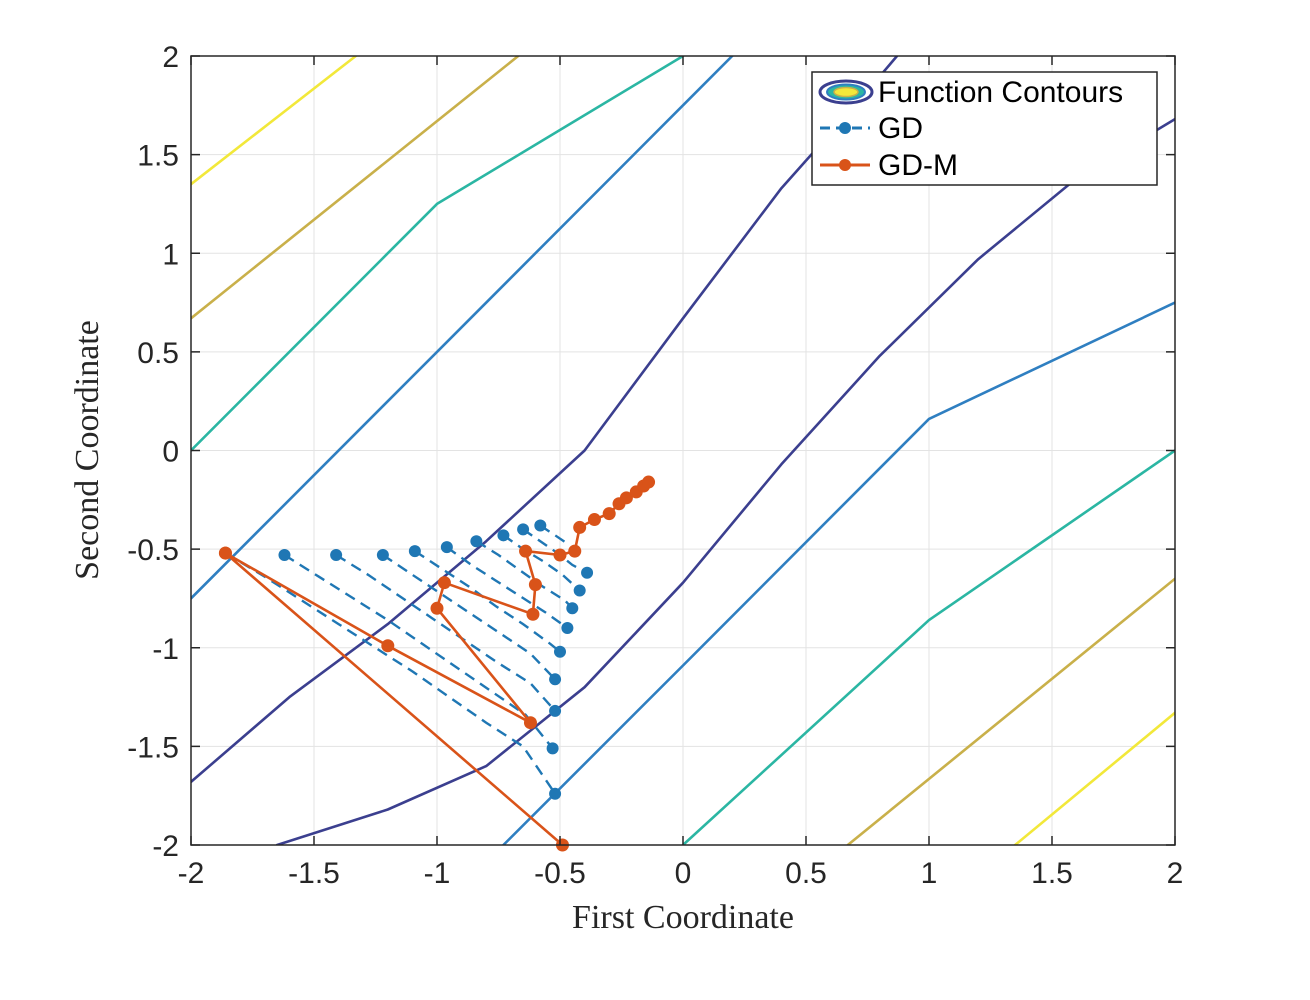  Describe the element at coordinates (683, 873) in the screenshot. I see `x-tick-label: 0` at that location.